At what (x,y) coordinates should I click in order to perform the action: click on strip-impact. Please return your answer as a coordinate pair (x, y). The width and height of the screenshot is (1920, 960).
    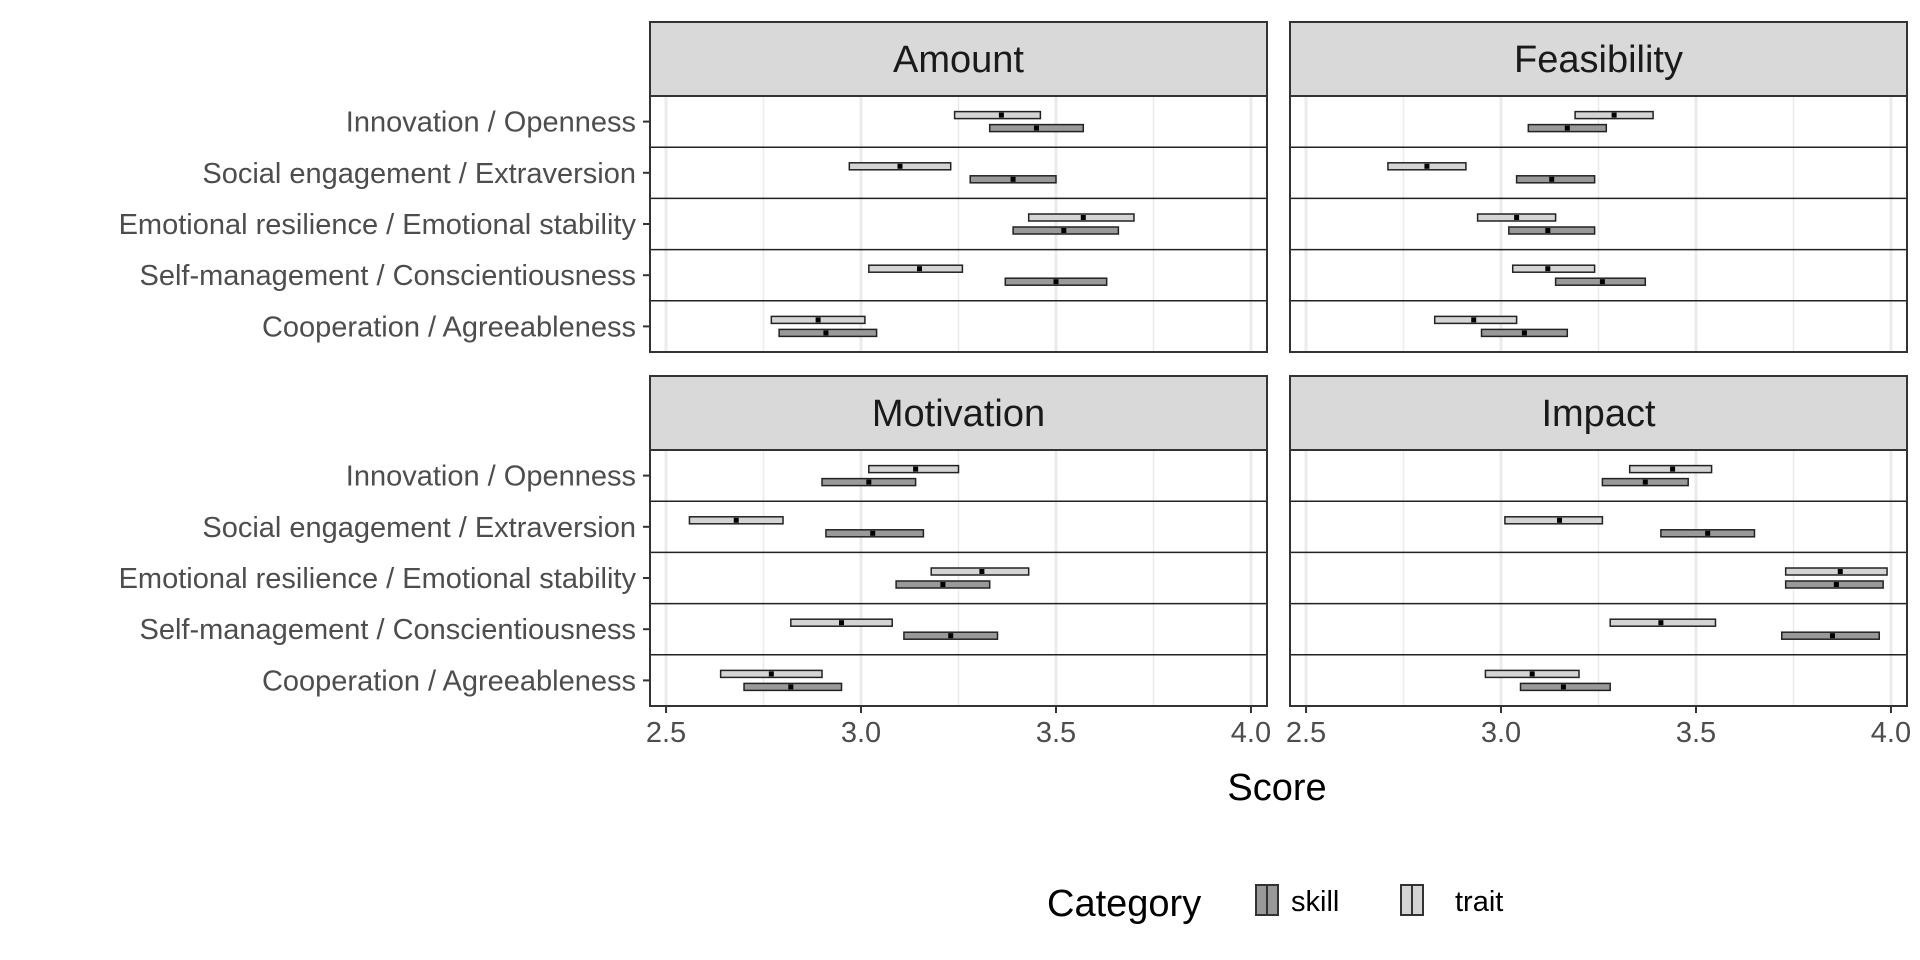
    Looking at the image, I should click on (1598, 413).